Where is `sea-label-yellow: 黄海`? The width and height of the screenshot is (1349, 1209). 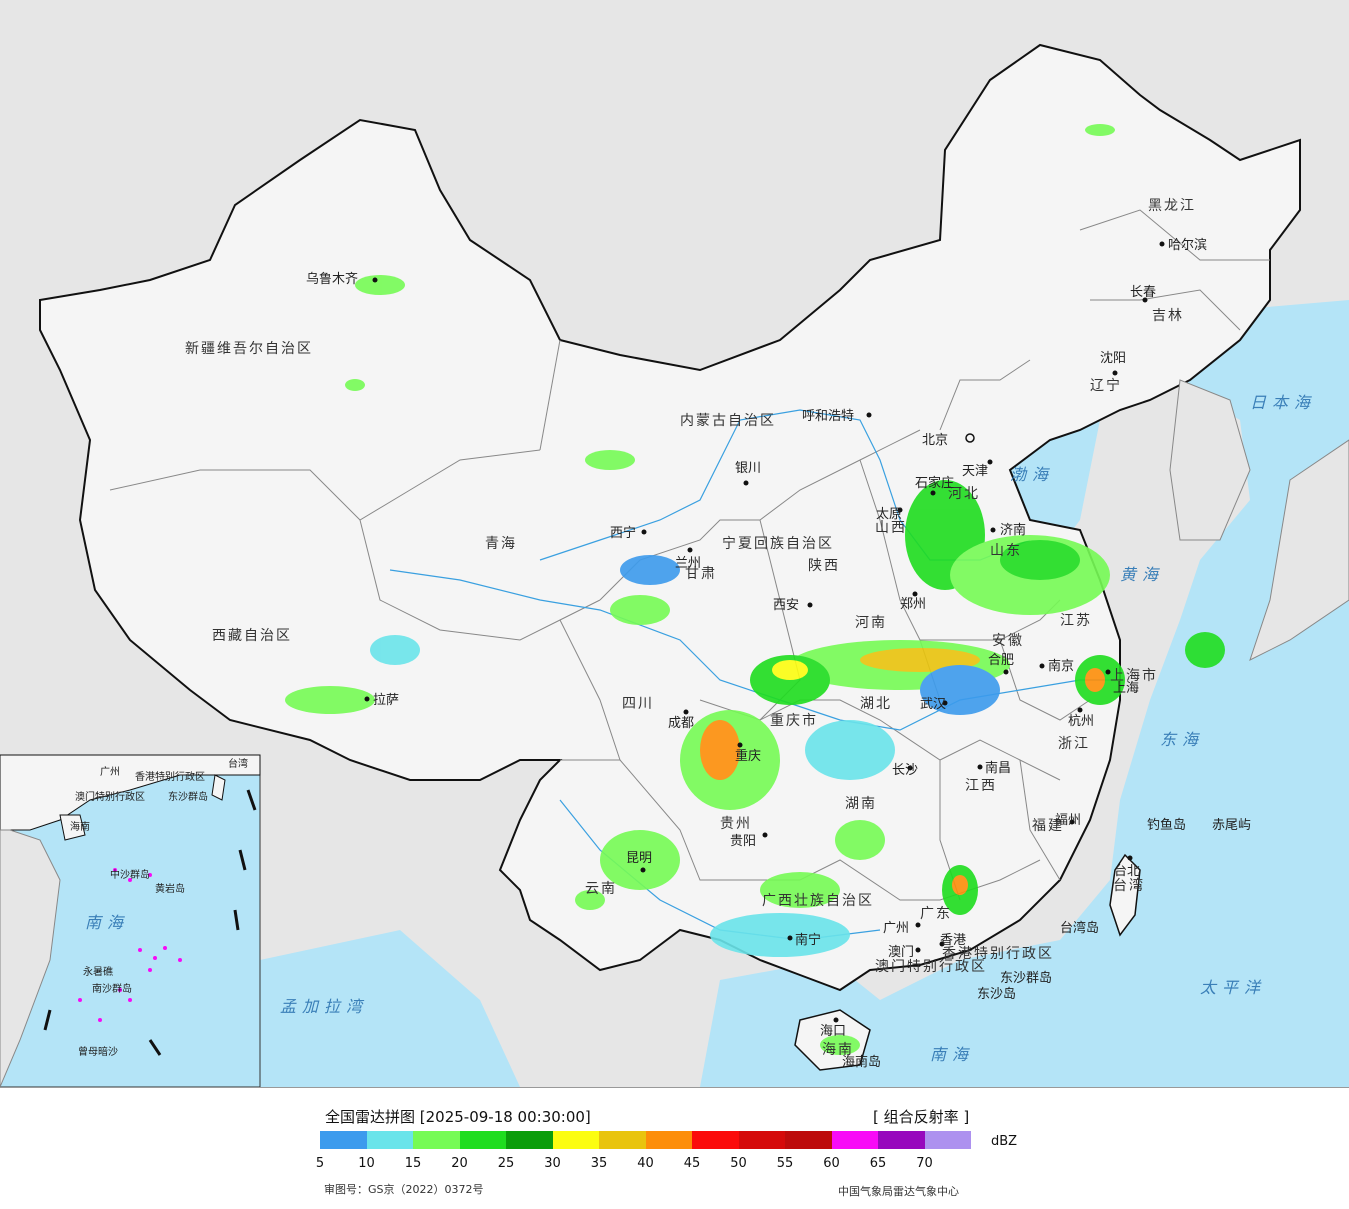 sea-label-yellow: 黄海 is located at coordinates (1142, 574).